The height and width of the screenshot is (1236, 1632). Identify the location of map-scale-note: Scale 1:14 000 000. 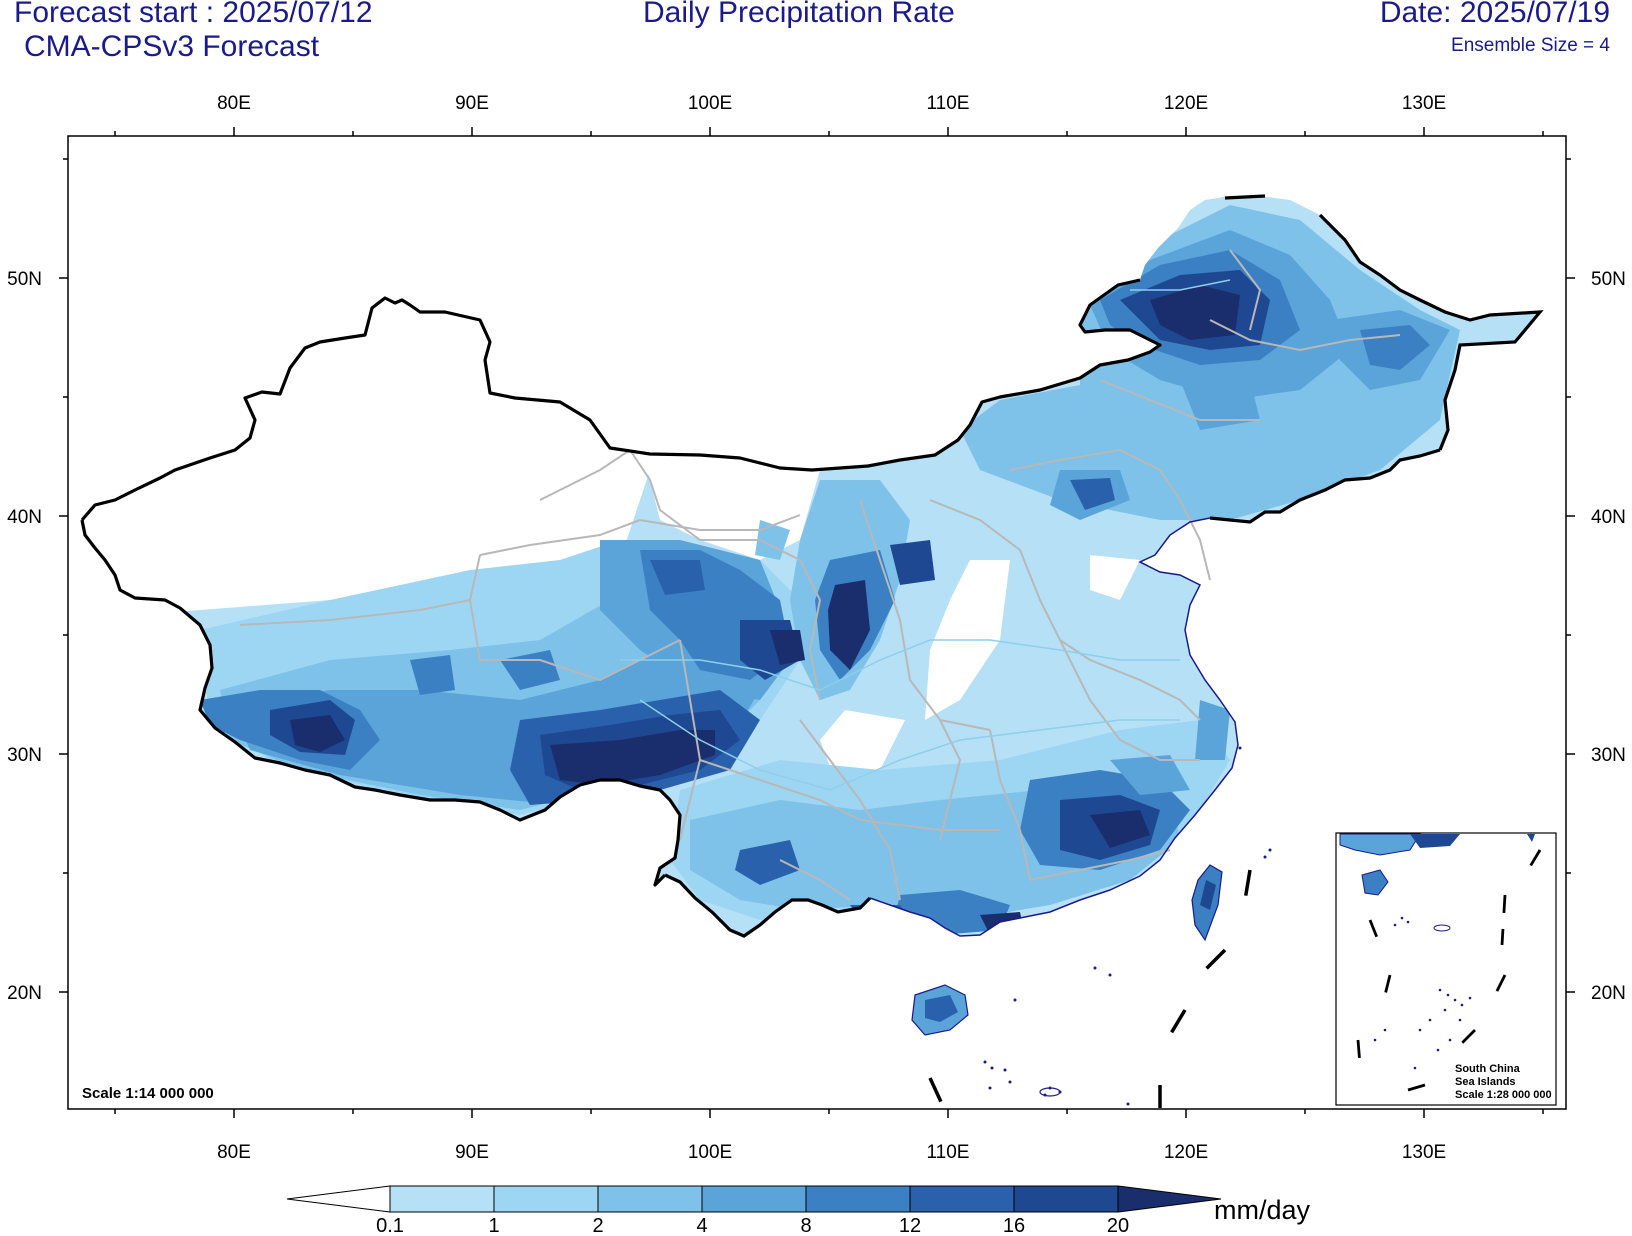
(148, 1093).